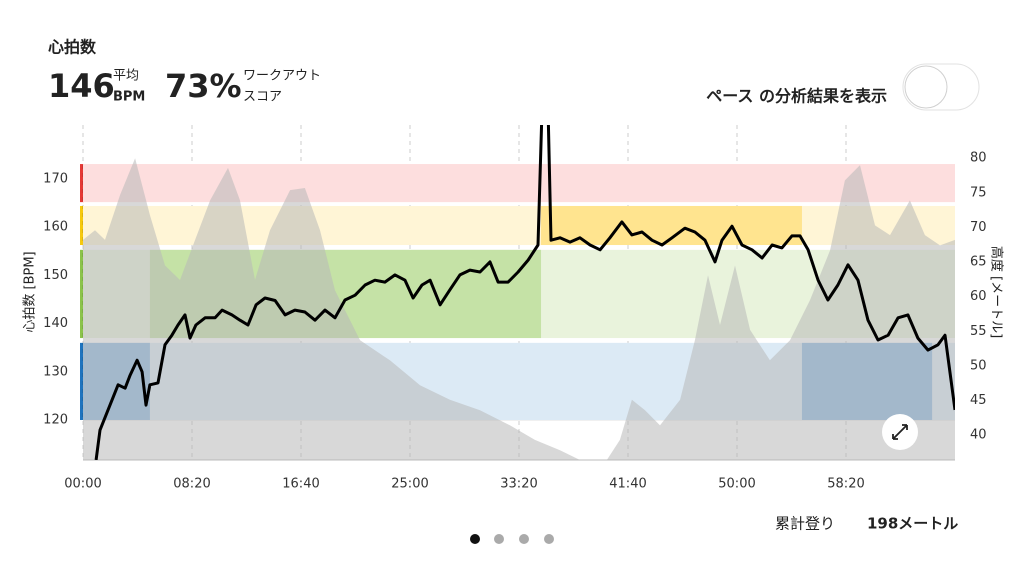 The image size is (1024, 576). I want to click on x-tick-label: 58:20, so click(845, 484).